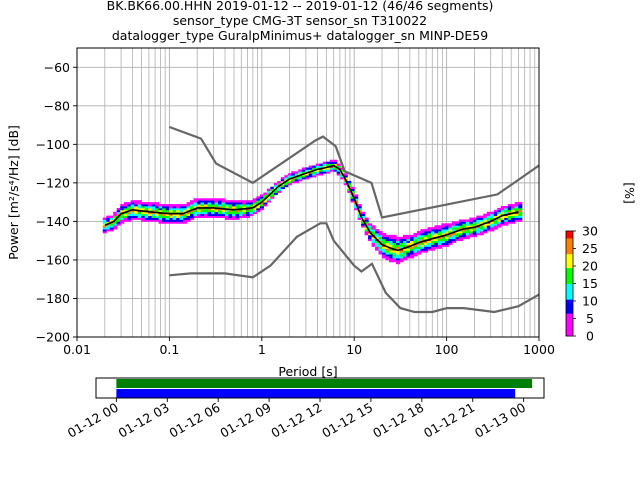  I want to click on x-axis-label: Period [s], so click(307, 371).